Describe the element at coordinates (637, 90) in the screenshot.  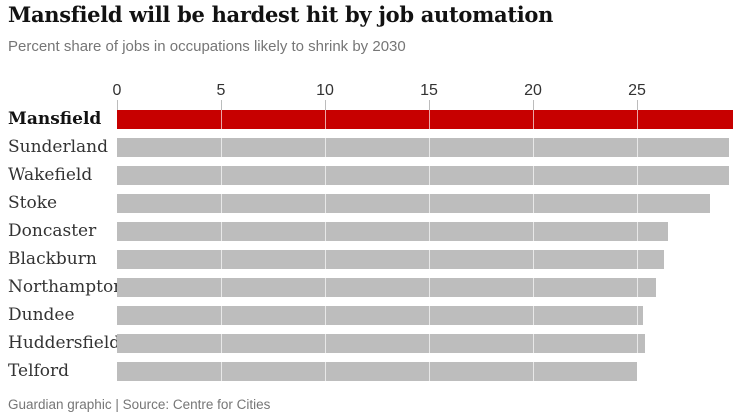
I see `x-axis-tick-label: 25` at that location.